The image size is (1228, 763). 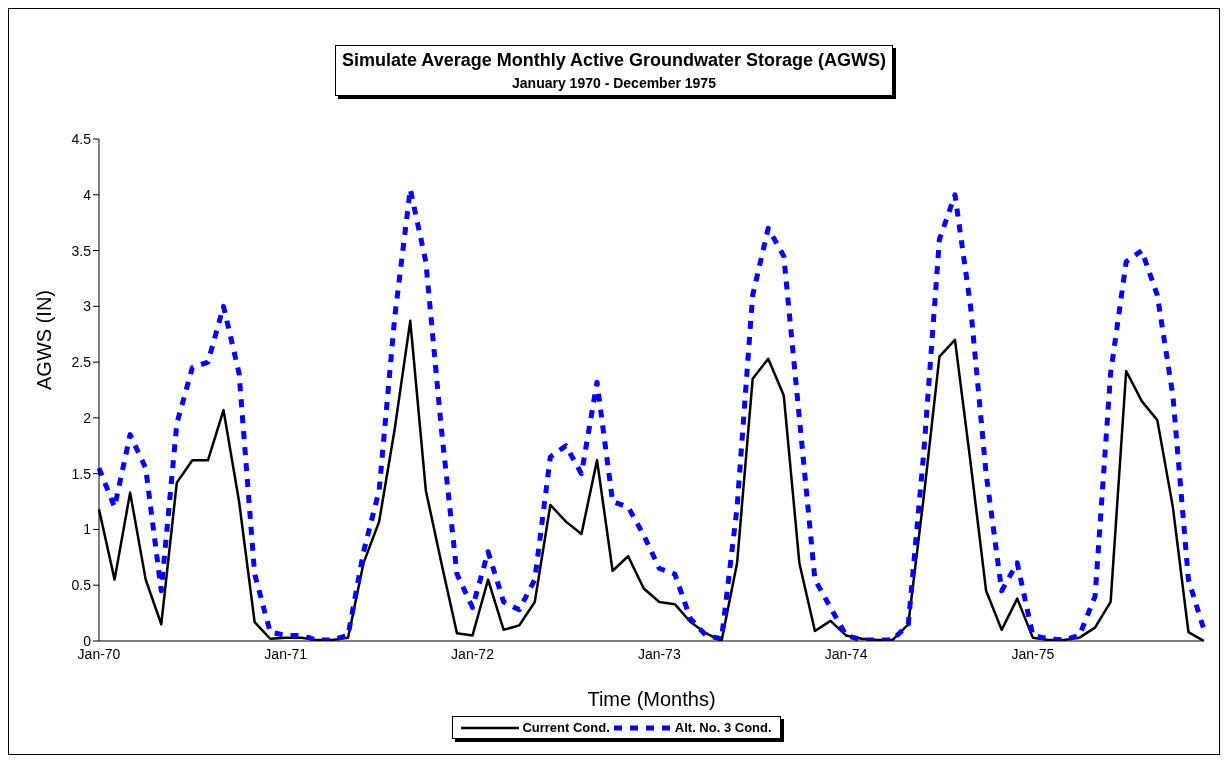 What do you see at coordinates (81, 585) in the screenshot?
I see `y-tick-label: 0.5` at bounding box center [81, 585].